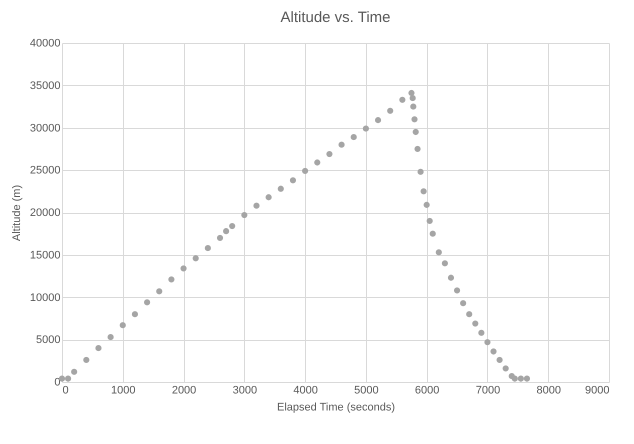 This screenshot has width=634, height=444. Describe the element at coordinates (65, 390) in the screenshot. I see `x-tick-label: 0` at that location.